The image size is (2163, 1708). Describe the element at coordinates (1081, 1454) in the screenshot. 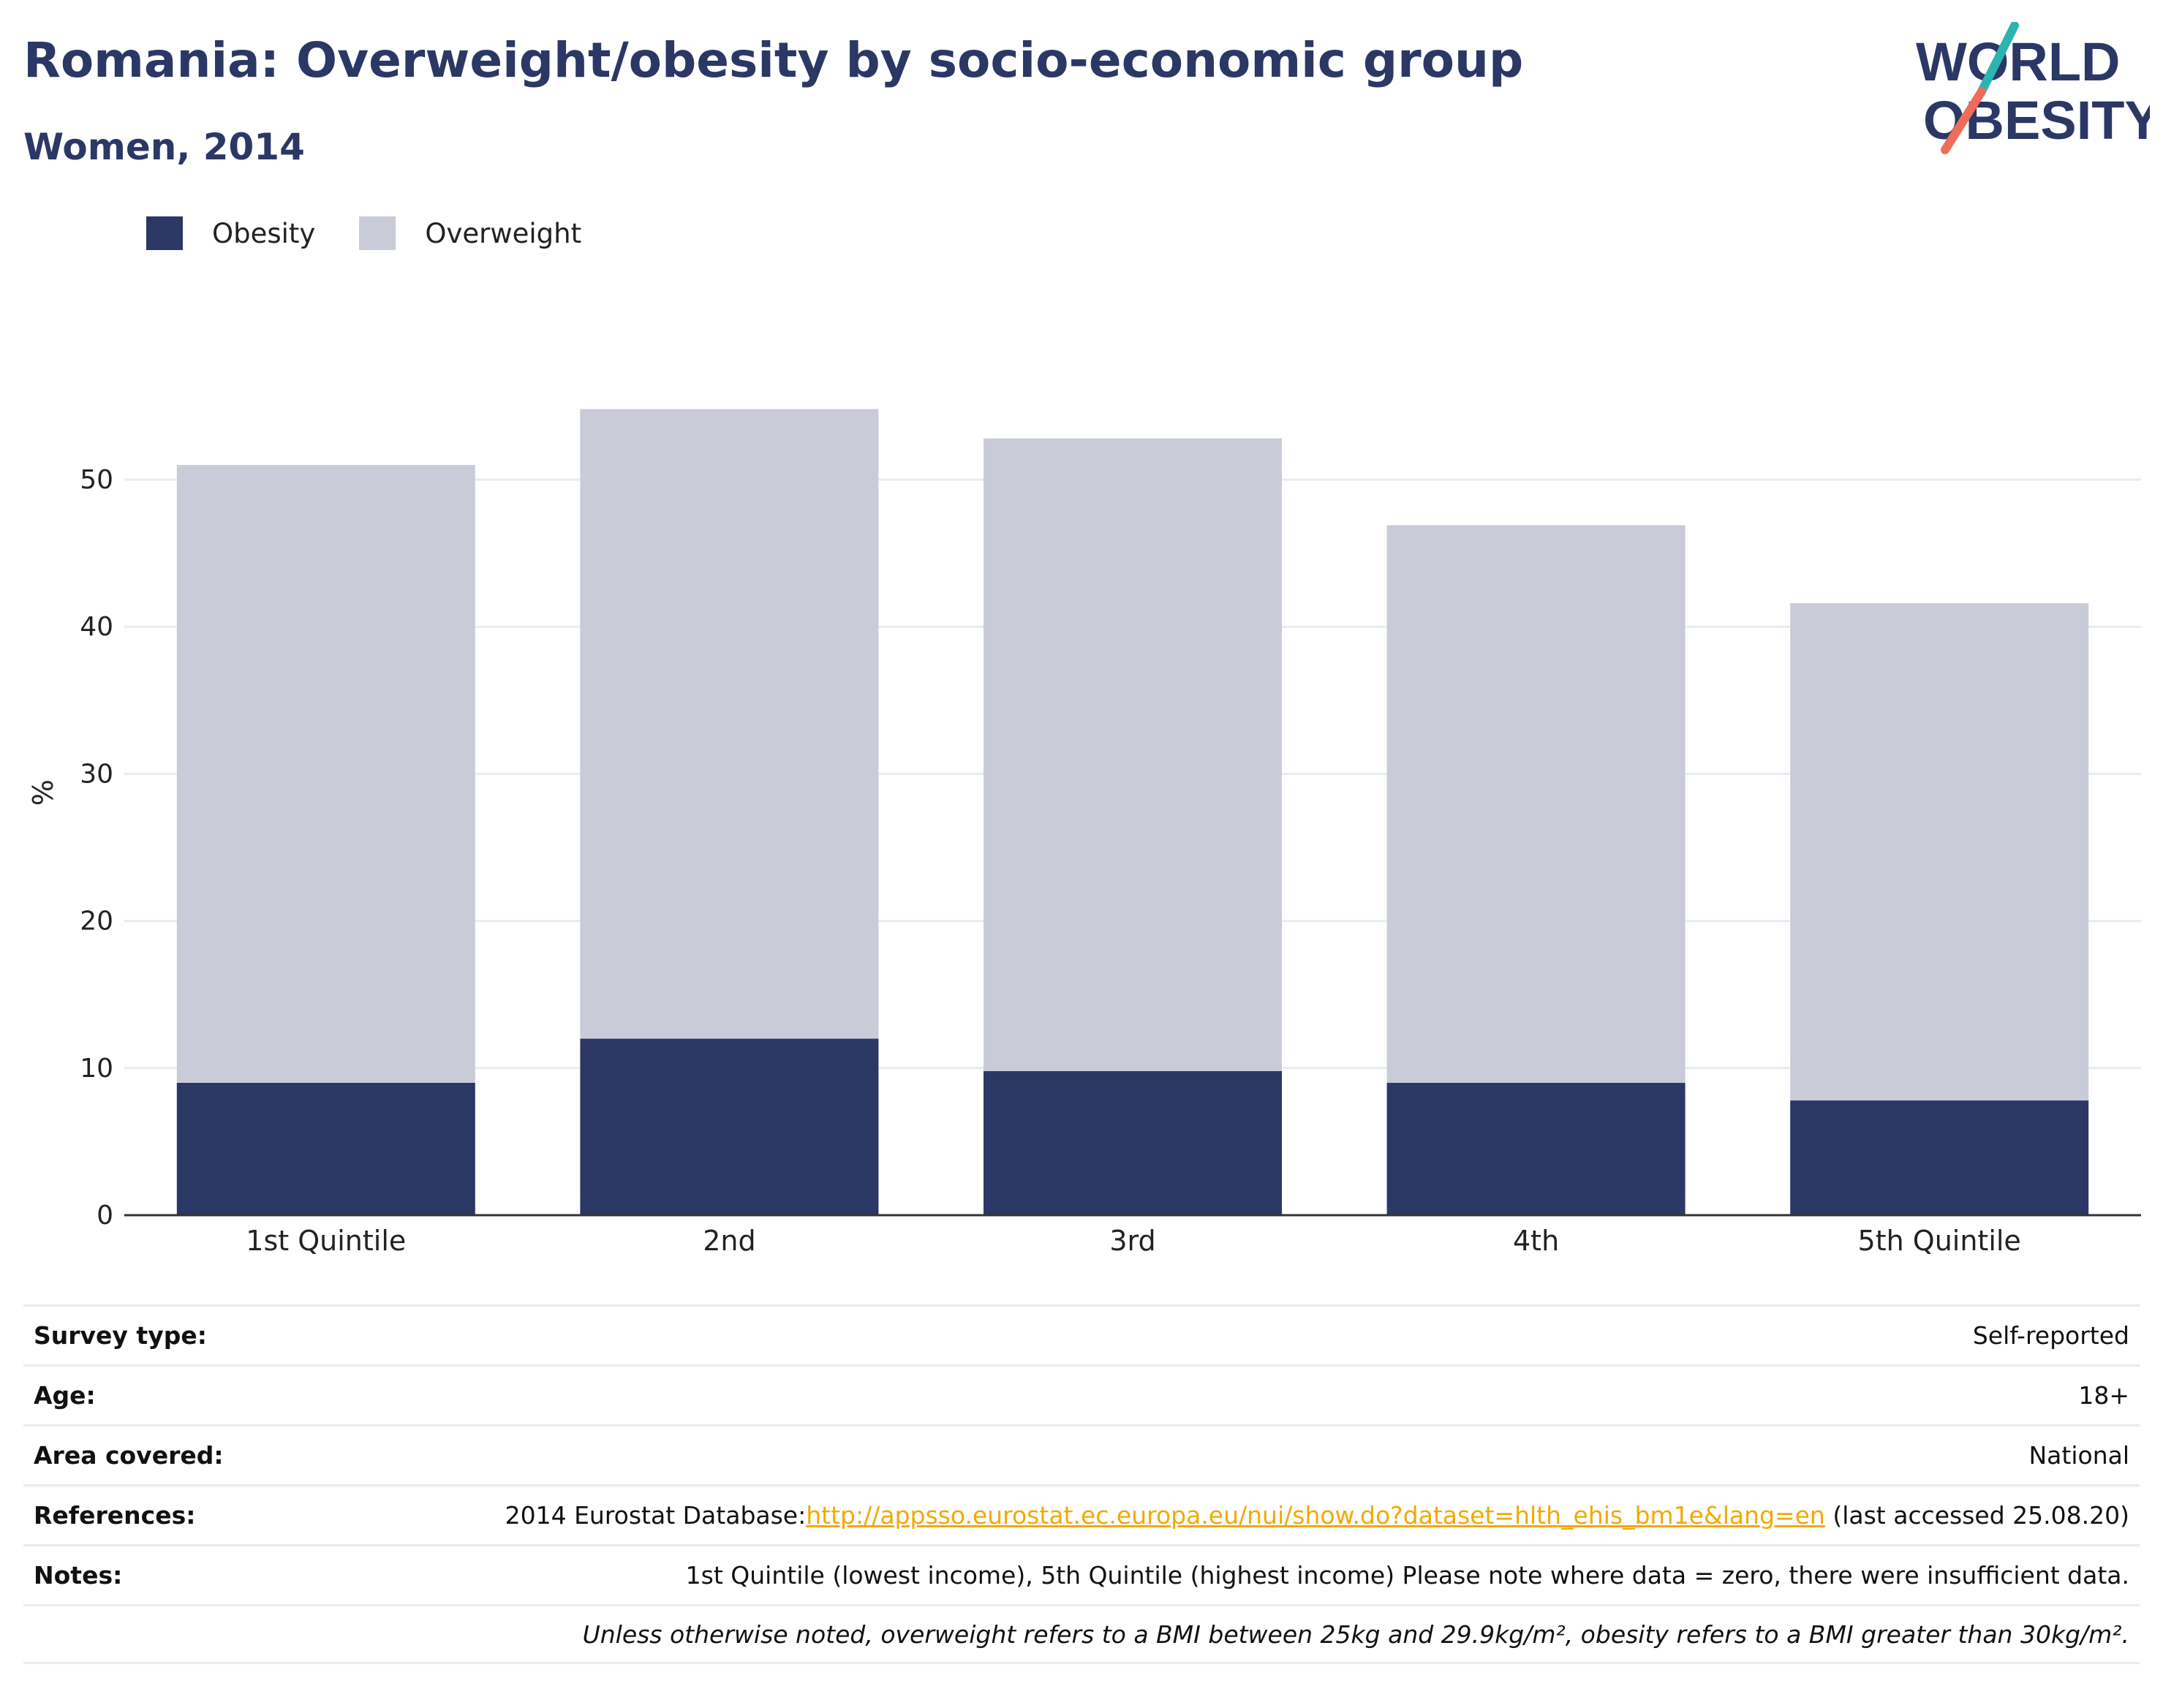

I see `info-row-area: Area covered: National` at that location.